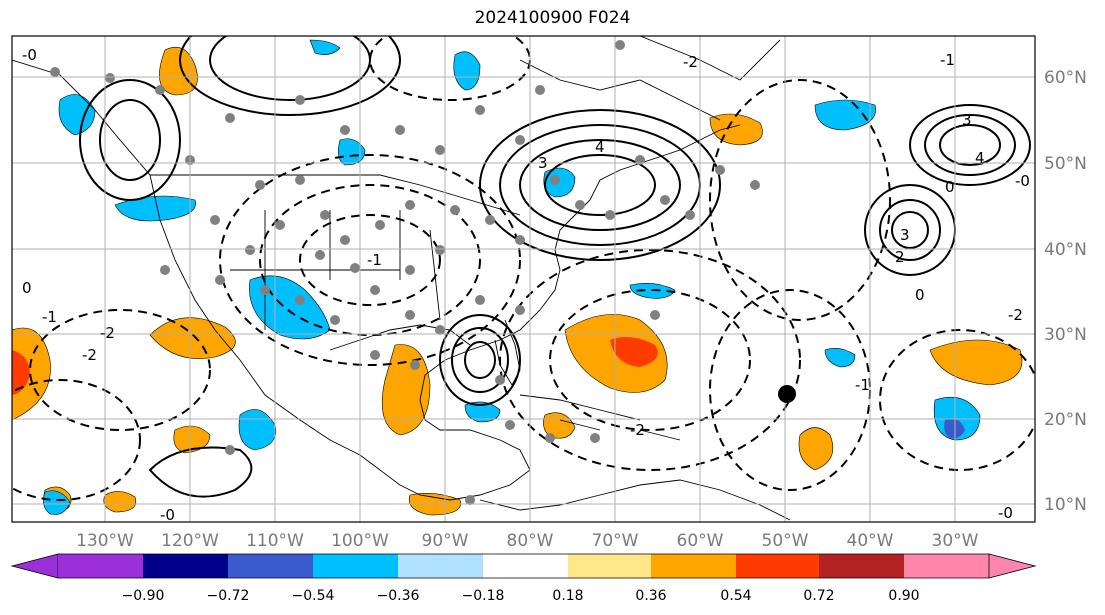 This screenshot has height=615, width=1105. What do you see at coordinates (735, 596) in the screenshot?
I see `colorbar-tick: 0.54` at bounding box center [735, 596].